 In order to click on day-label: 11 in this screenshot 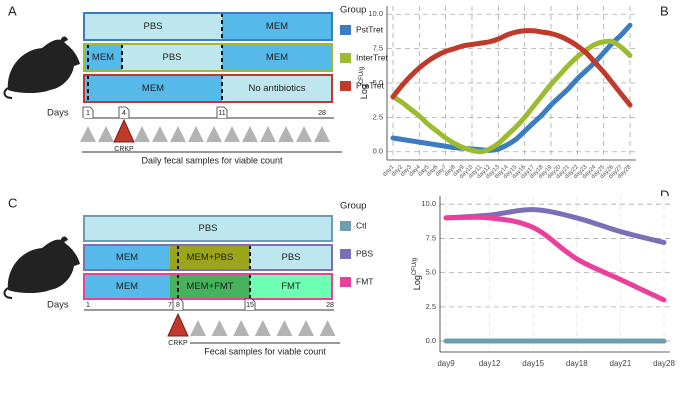, I will do `click(221, 113)`.